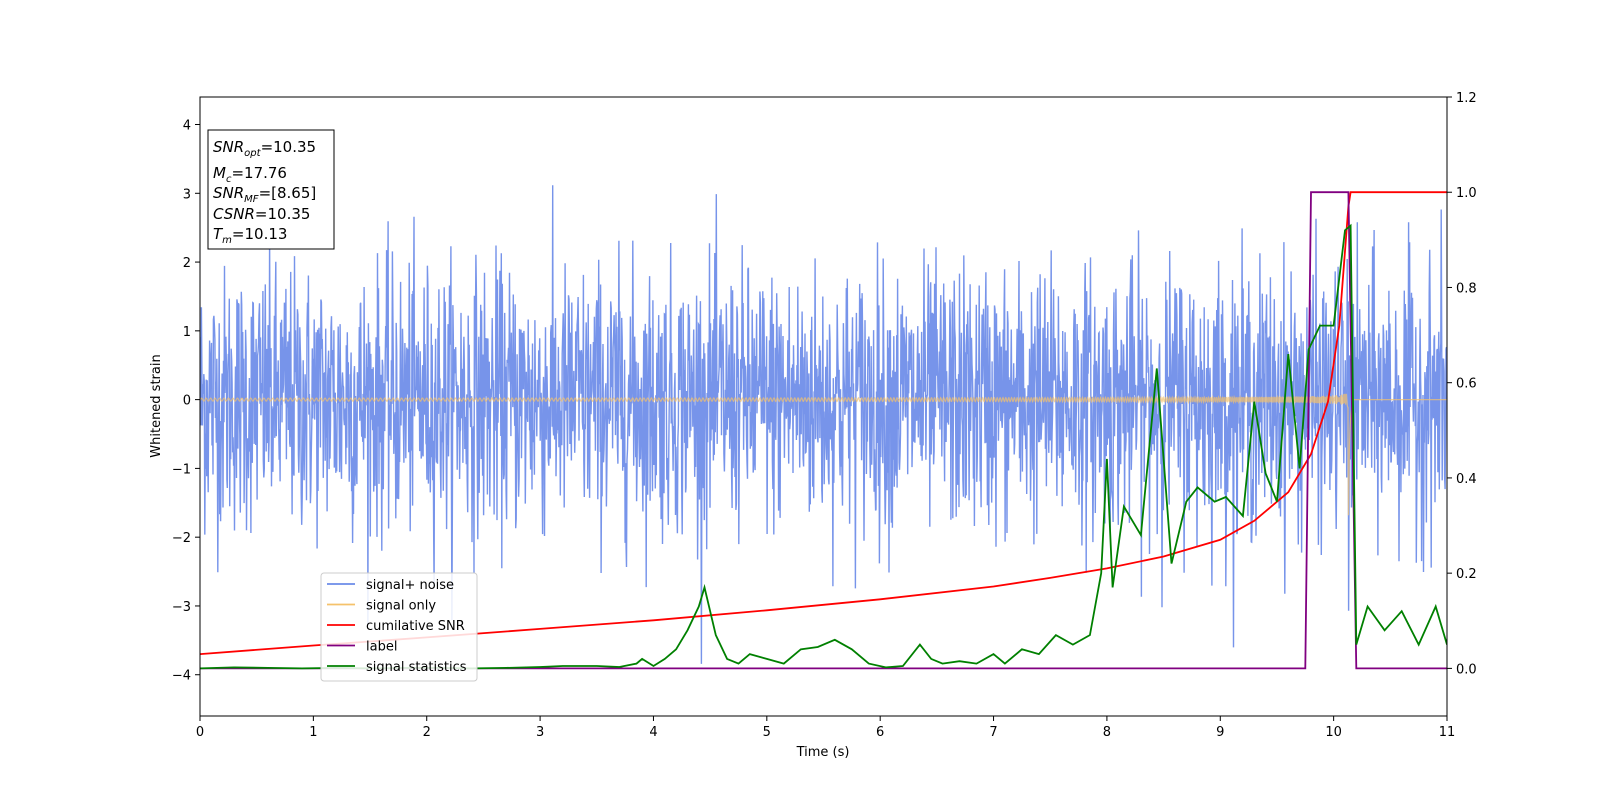 The width and height of the screenshot is (1600, 804). Describe the element at coordinates (1333, 732) in the screenshot. I see `x-tick-label: 10` at that location.